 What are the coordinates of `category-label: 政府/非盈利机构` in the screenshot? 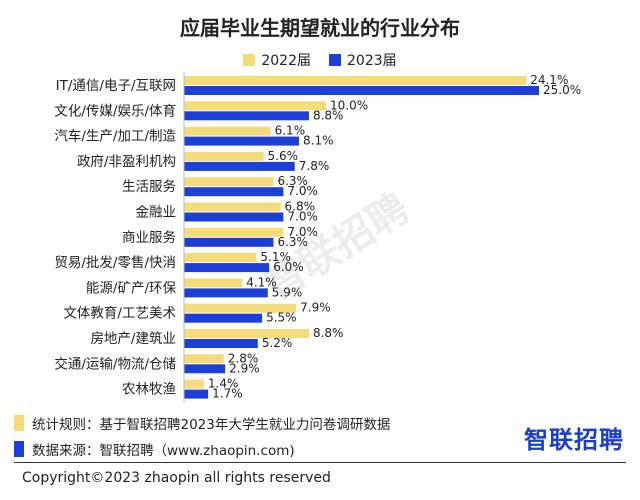 It's located at (126, 162).